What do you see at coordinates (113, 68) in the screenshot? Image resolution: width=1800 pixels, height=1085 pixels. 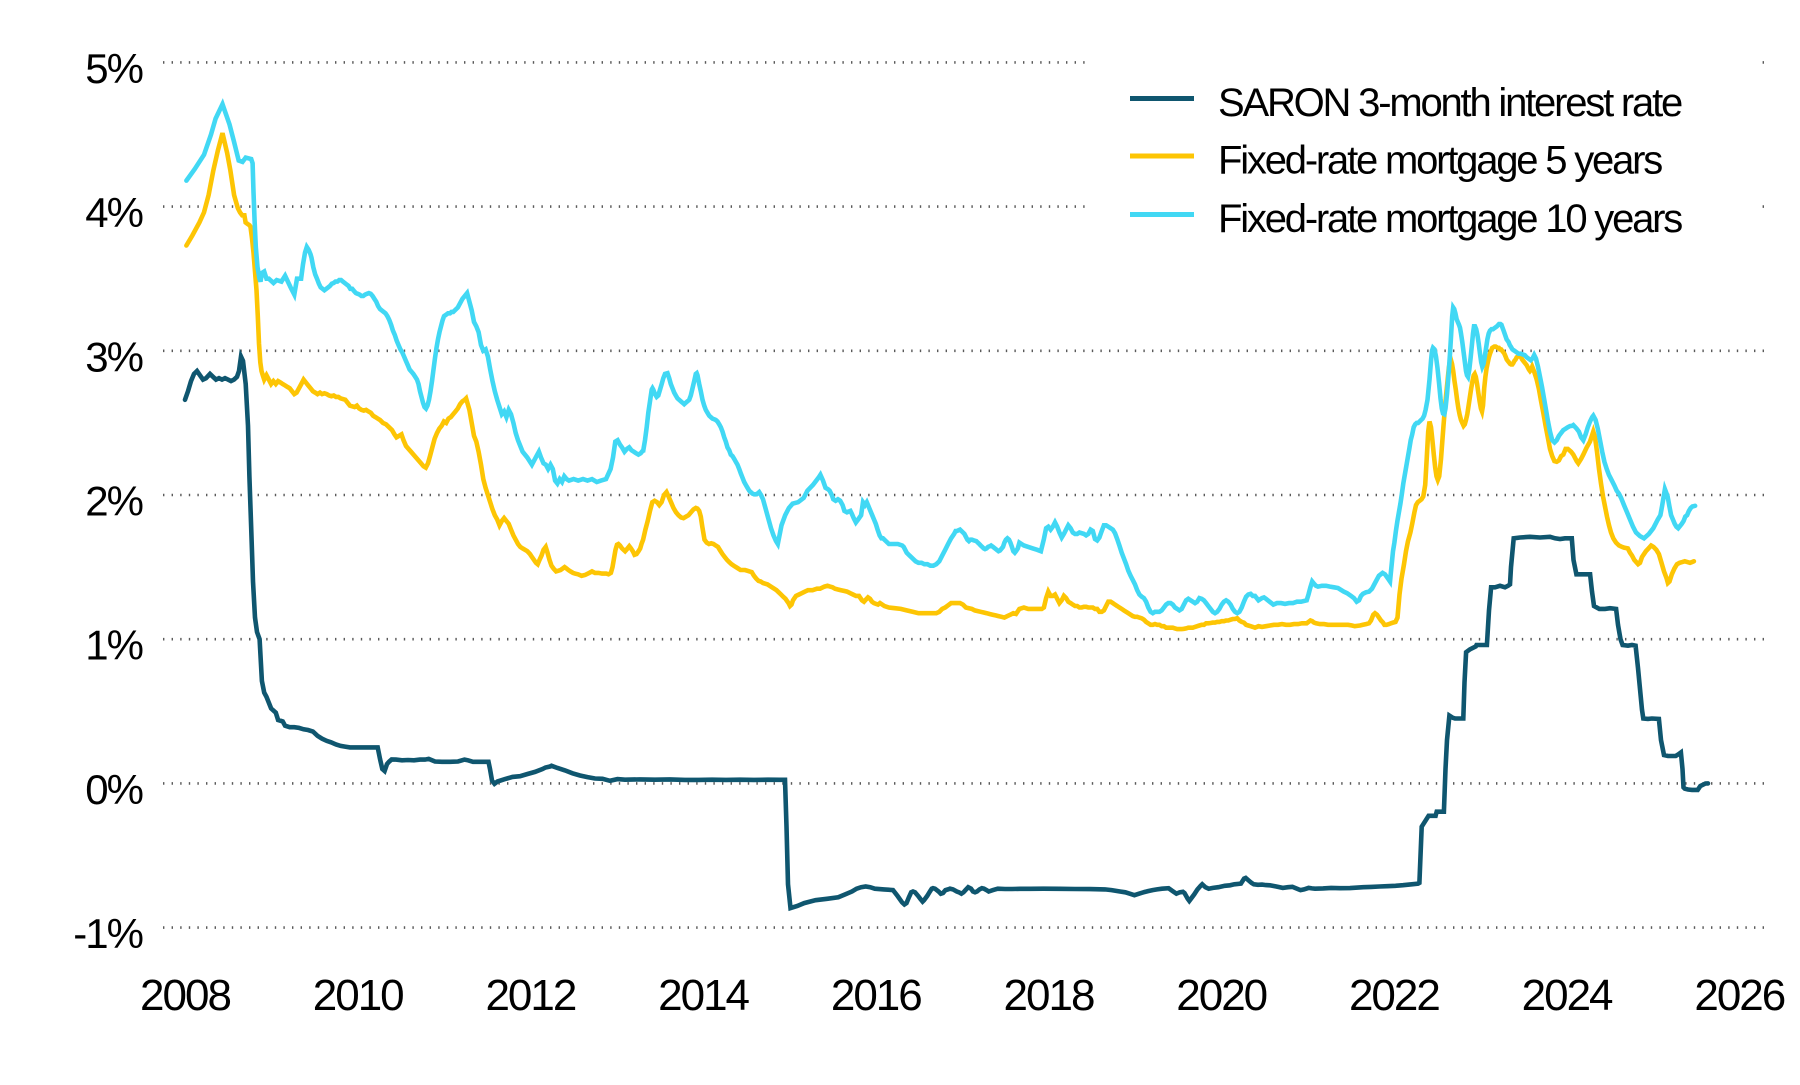 I see `svg-text: 5%` at bounding box center [113, 68].